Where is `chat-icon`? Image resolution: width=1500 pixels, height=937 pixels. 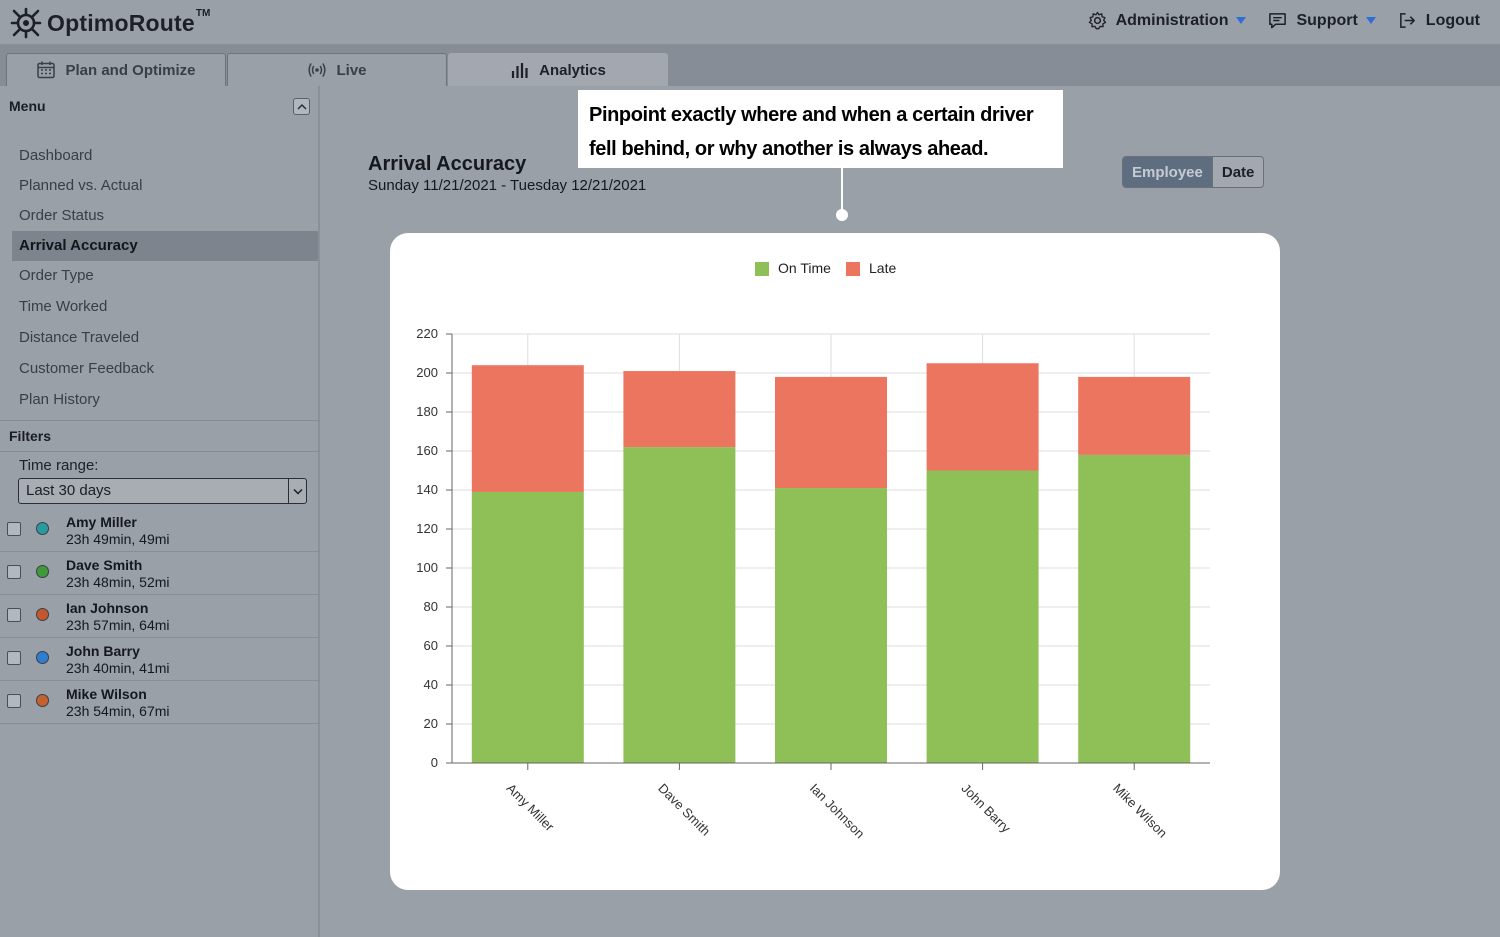
chat-icon is located at coordinates (1278, 21).